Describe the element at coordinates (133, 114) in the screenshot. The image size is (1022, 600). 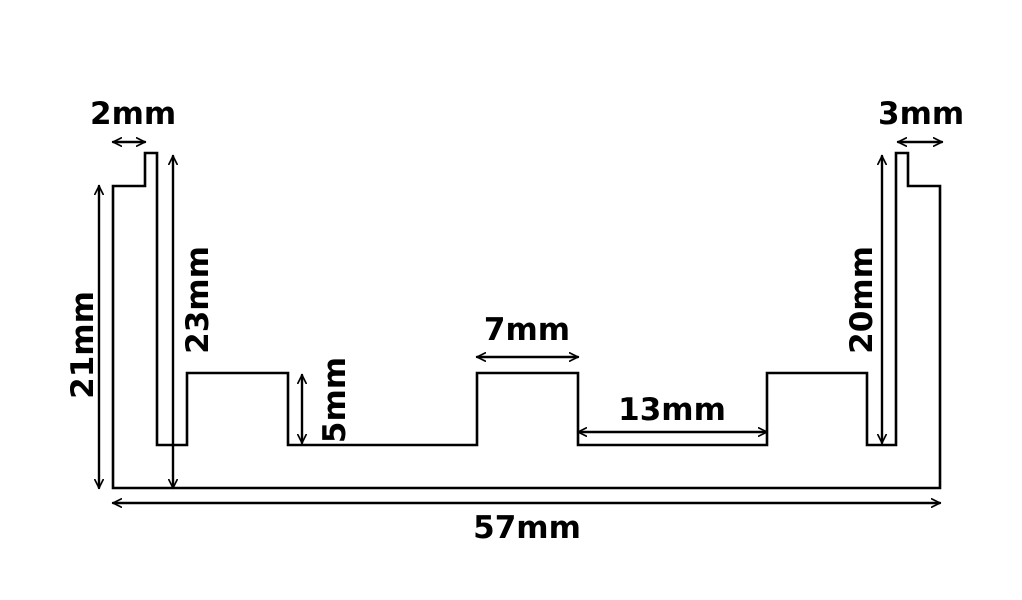
I see `label-top-left-width: 2mm` at that location.